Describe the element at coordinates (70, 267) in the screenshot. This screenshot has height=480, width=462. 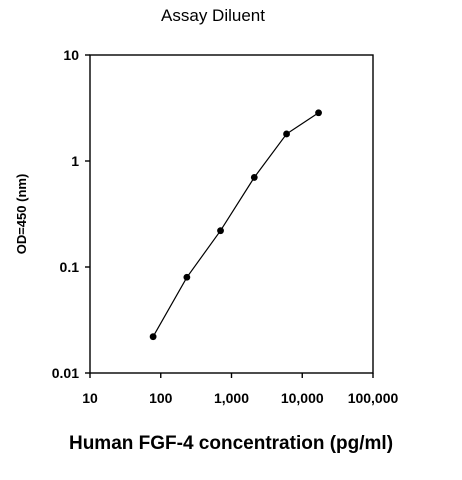
I see `y-tick-label: 0.1` at that location.